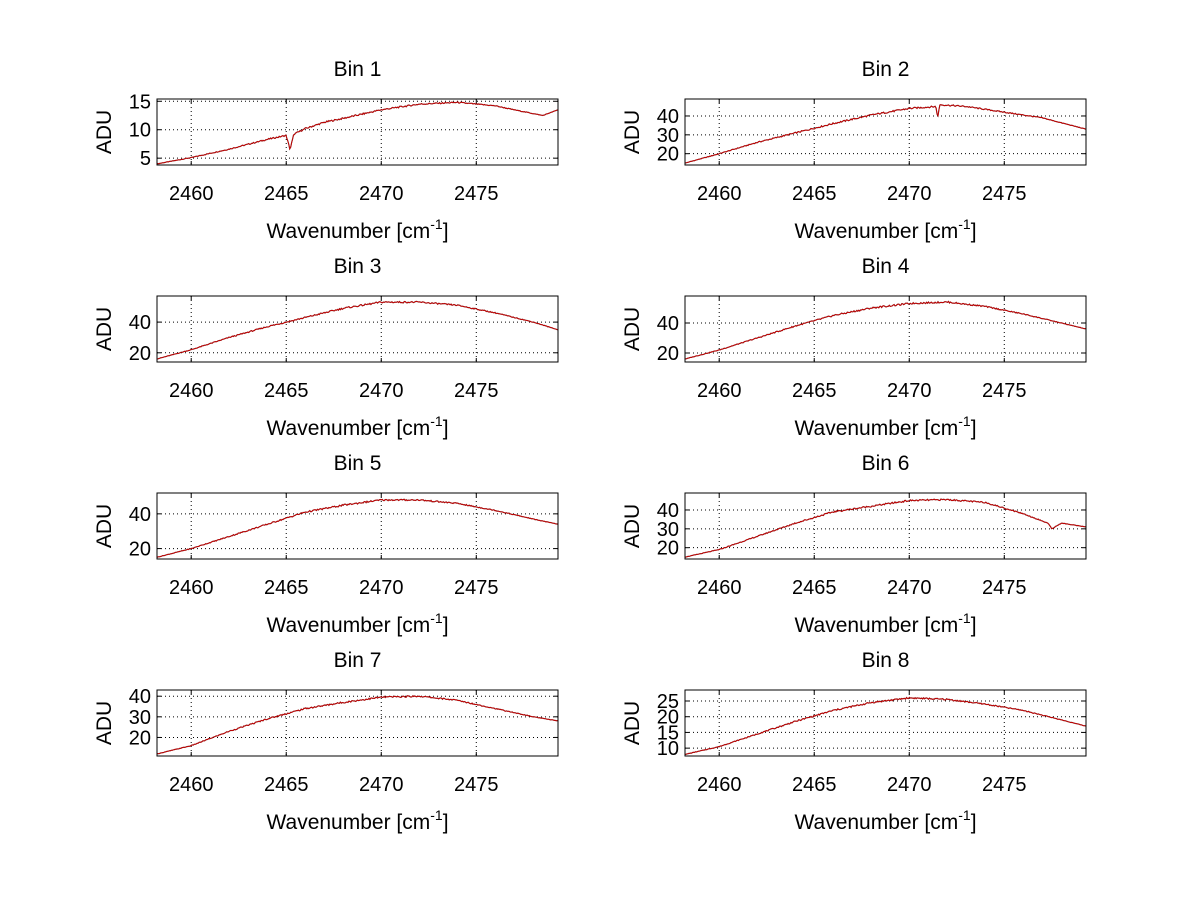 The width and height of the screenshot is (1200, 906). Describe the element at coordinates (358, 463) in the screenshot. I see `subplot-title: Bin 5` at that location.